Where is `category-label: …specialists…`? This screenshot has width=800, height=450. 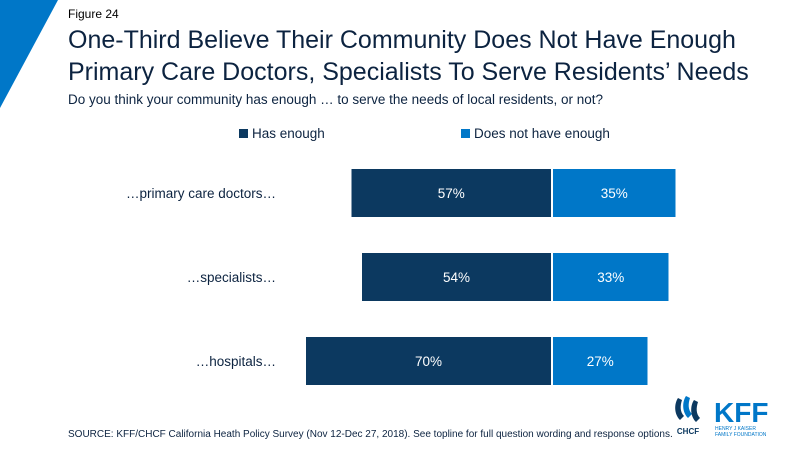 category-label: …specialists… is located at coordinates (231, 277).